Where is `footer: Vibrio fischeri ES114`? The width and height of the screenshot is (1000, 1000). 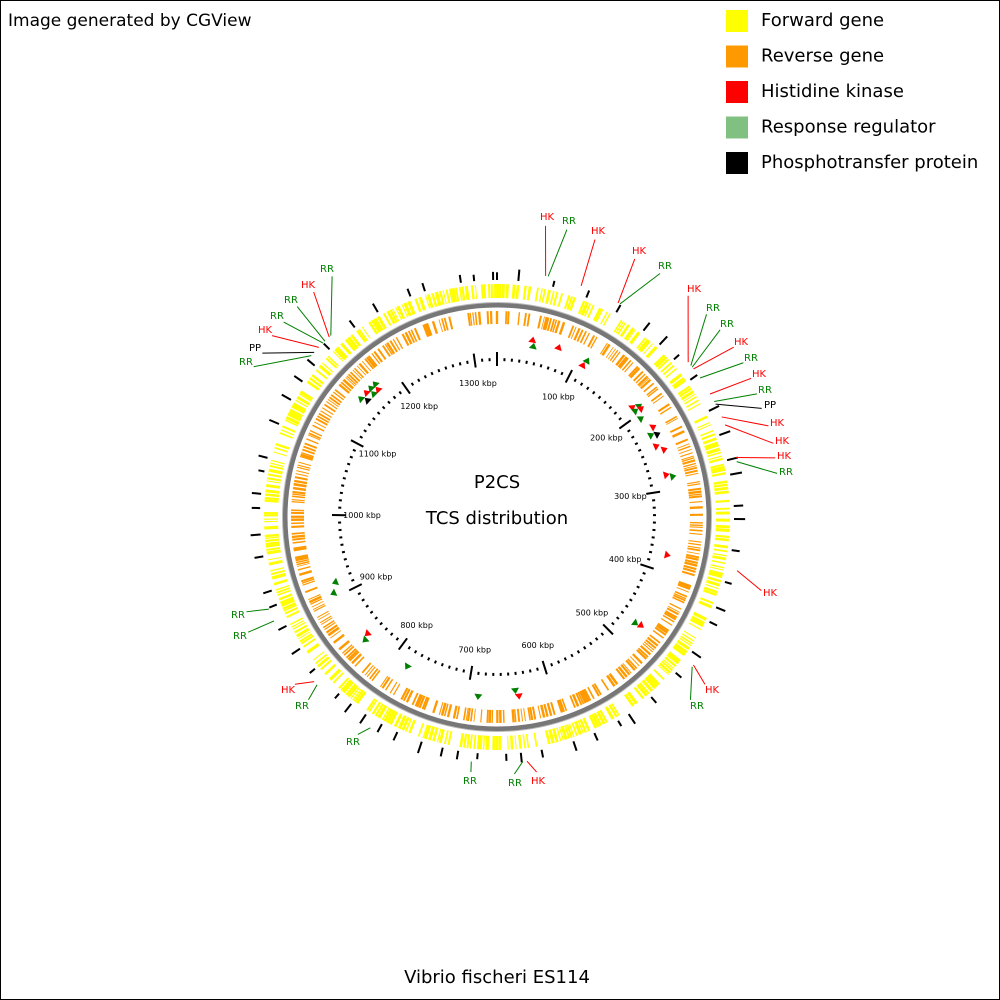 footer: Vibrio fischeri ES114 is located at coordinates (497, 977).